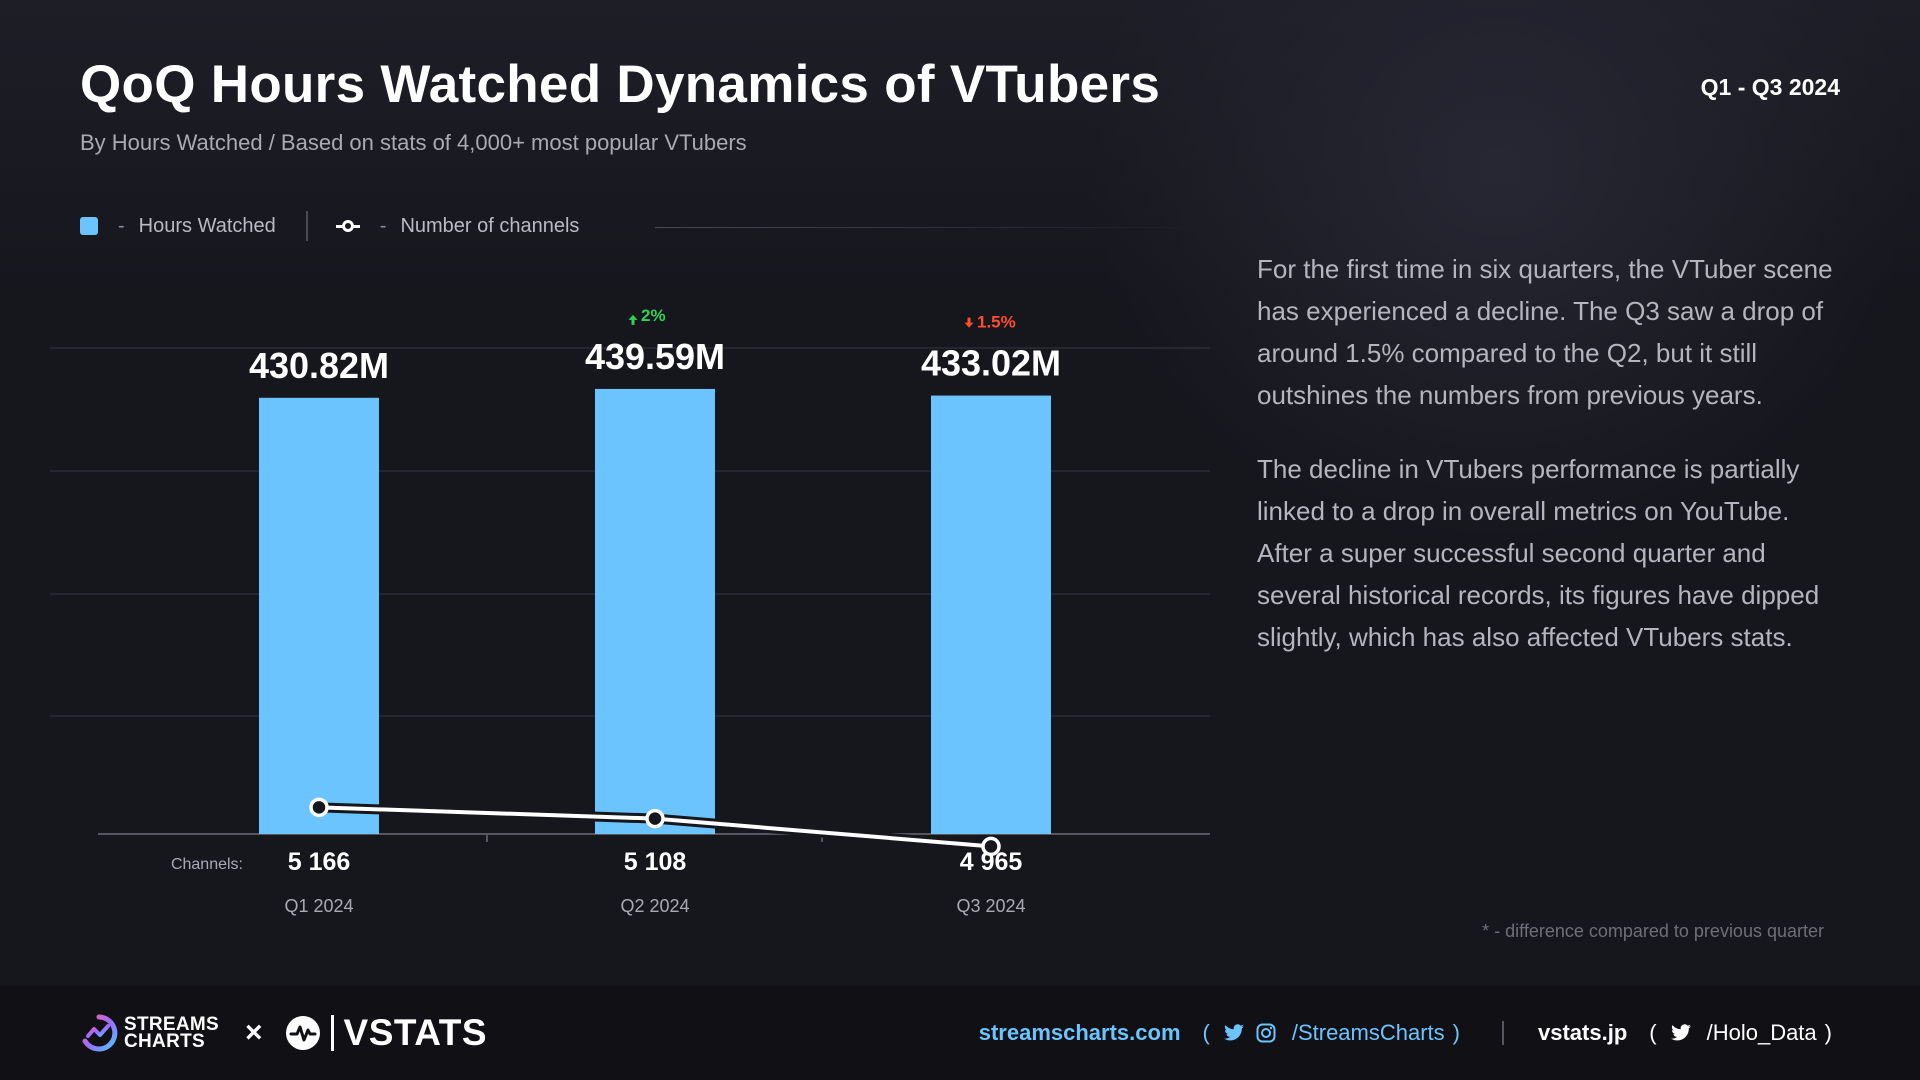 The width and height of the screenshot is (1920, 1080). What do you see at coordinates (319, 365) in the screenshot?
I see `bar-value-label: 430.82M` at bounding box center [319, 365].